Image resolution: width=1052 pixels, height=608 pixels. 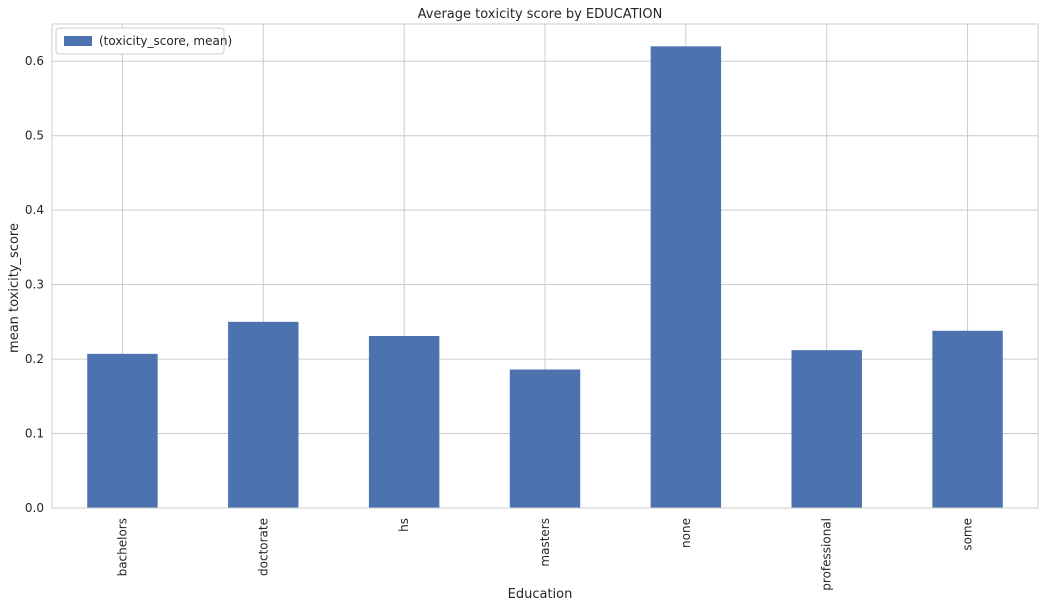 I want to click on y-tick-label: 0.5, so click(x=34, y=136).